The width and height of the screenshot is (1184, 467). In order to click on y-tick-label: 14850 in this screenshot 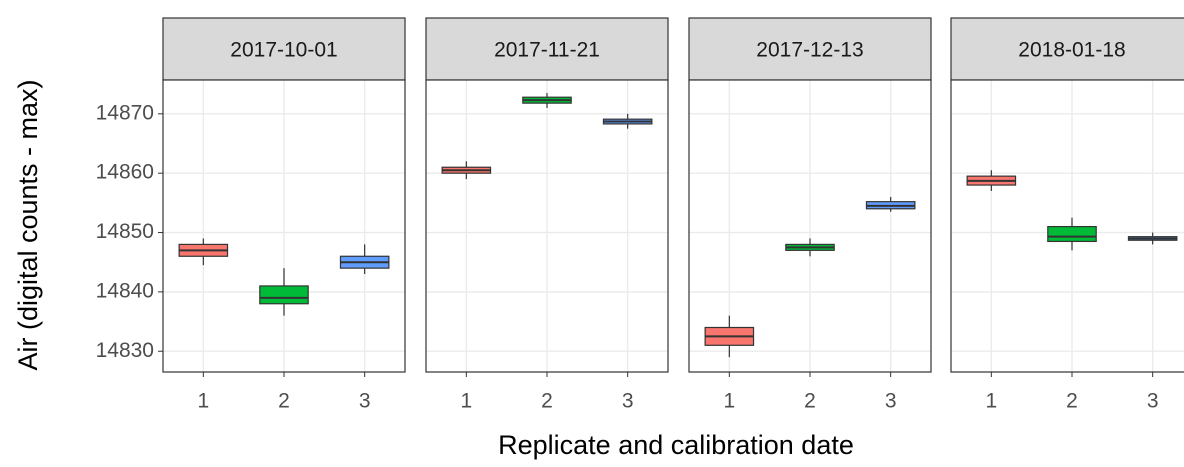, I will do `click(125, 231)`.